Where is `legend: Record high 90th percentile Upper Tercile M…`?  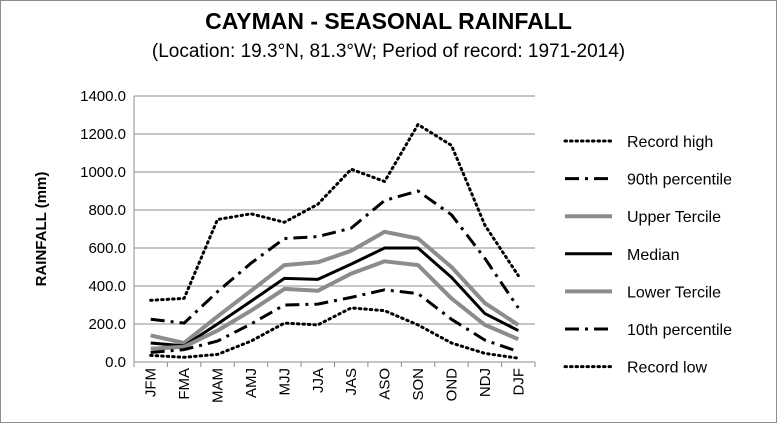 legend: Record high 90th percentile Upper Tercile M… is located at coordinates (647, 255).